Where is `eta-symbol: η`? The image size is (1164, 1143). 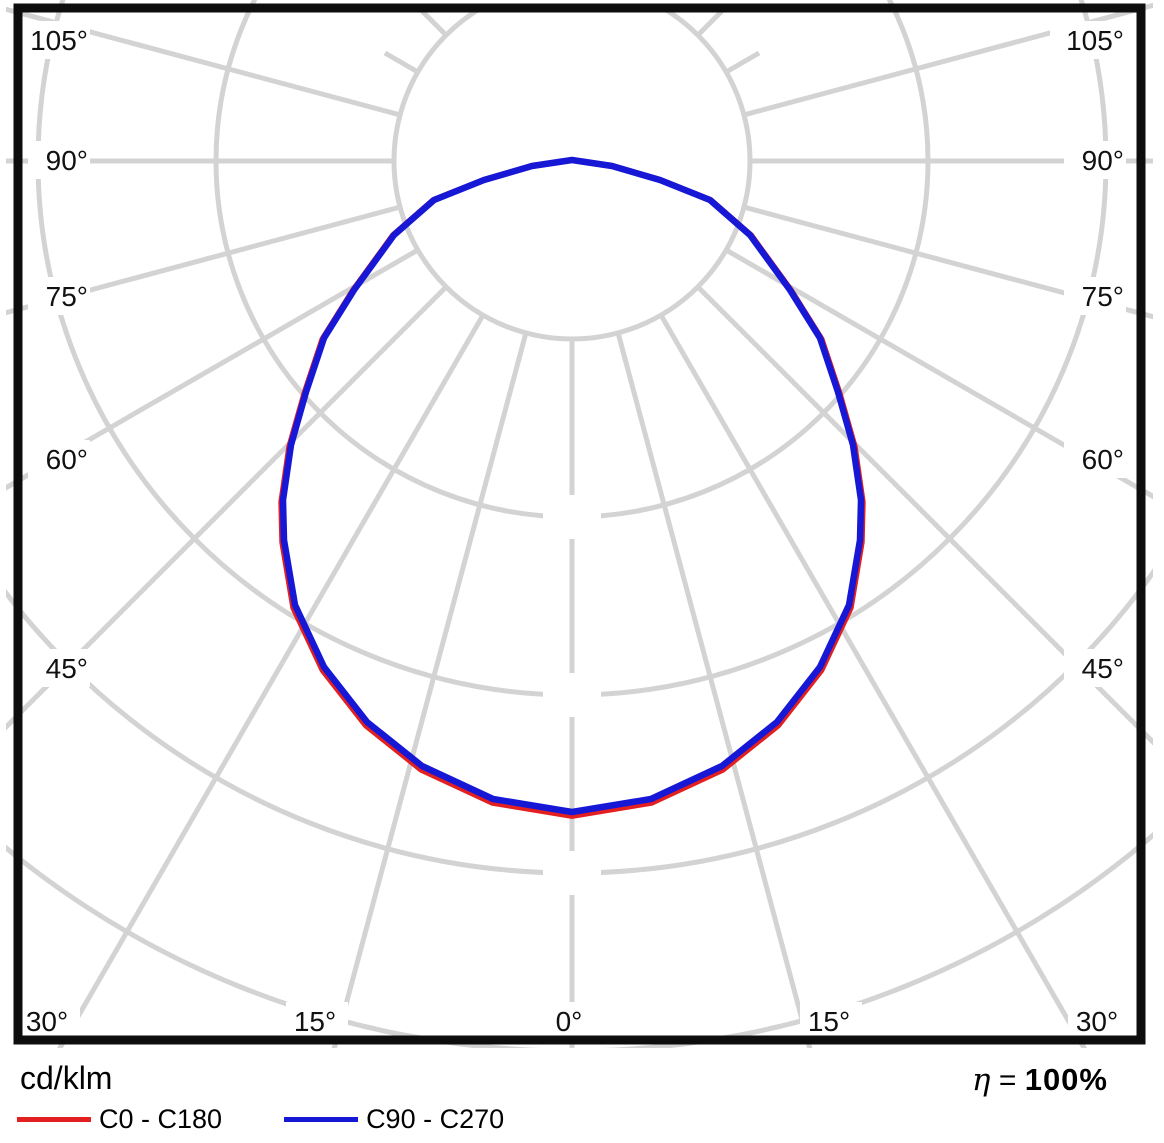
eta-symbol: η is located at coordinates (981, 1080).